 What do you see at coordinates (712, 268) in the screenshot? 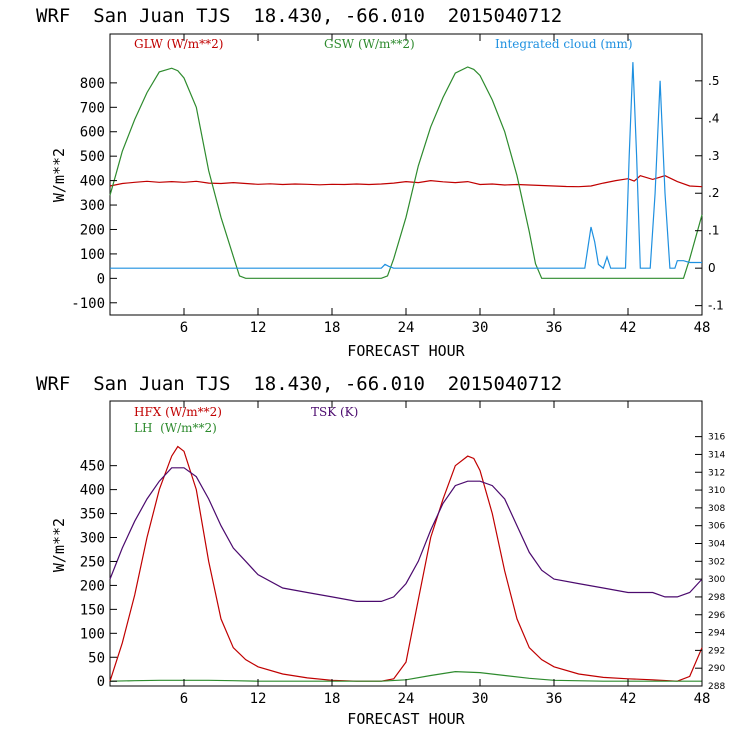
I see `y2-tick-label: 0` at bounding box center [712, 268].